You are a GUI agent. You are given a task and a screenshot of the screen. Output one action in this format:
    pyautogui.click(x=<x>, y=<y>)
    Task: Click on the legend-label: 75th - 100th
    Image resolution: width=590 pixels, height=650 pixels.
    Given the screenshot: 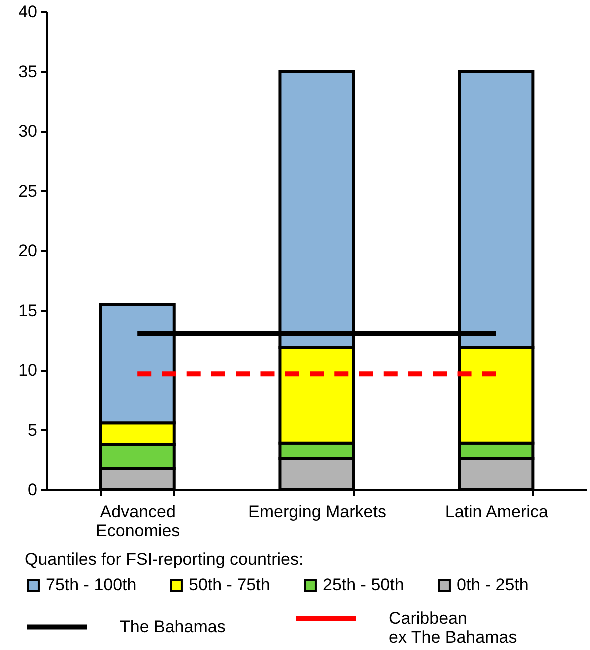 What is the action you would take?
    pyautogui.click(x=91, y=585)
    